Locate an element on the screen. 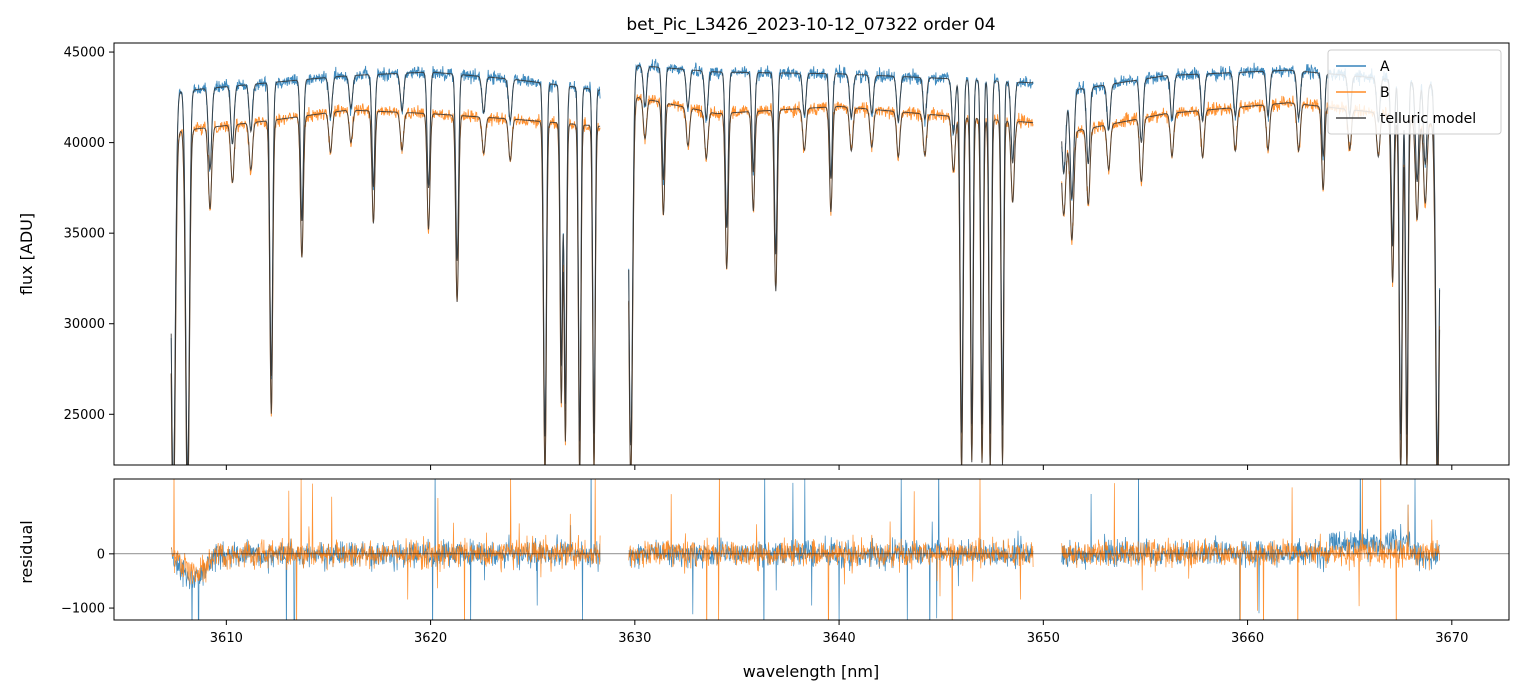 Image resolution: width=1523 pixels, height=696 pixels. x-tick-label: 3660 is located at coordinates (1247, 638).